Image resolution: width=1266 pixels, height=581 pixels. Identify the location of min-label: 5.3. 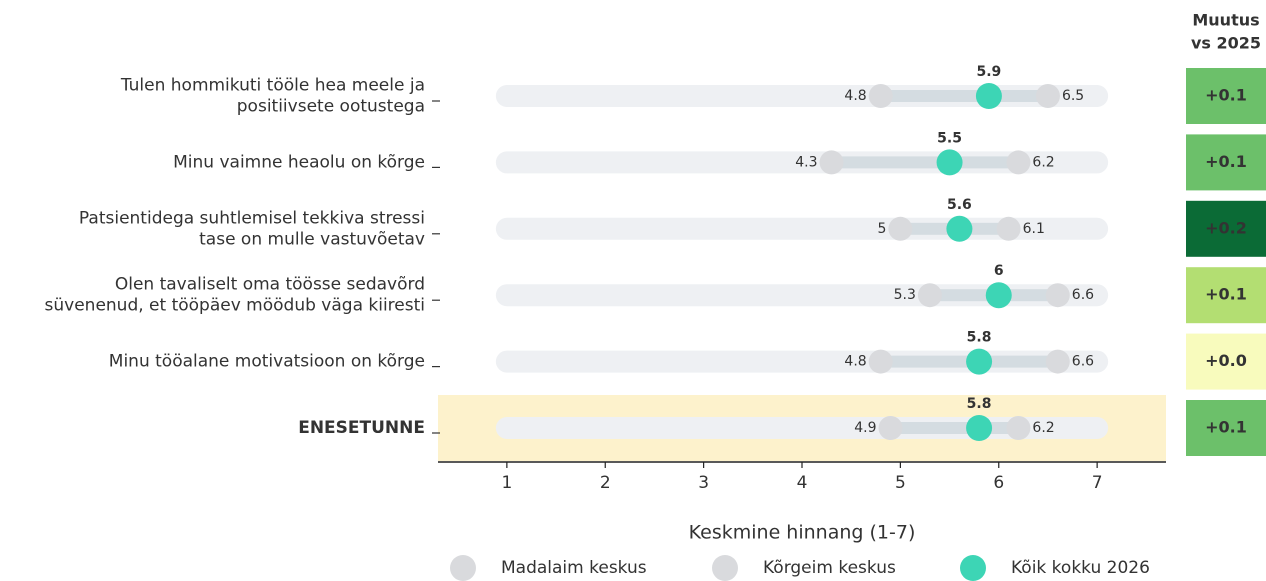
(905, 295).